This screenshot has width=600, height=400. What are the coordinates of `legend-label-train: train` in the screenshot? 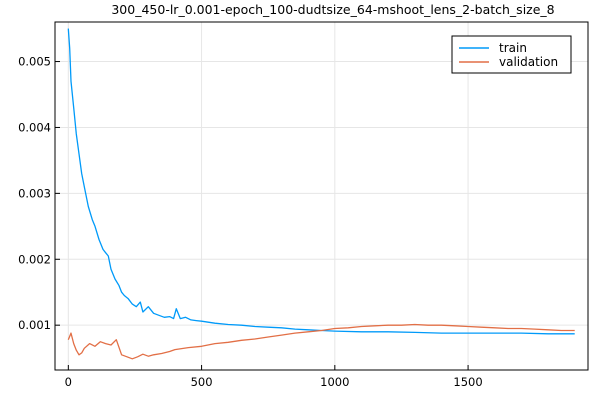 It's located at (513, 48).